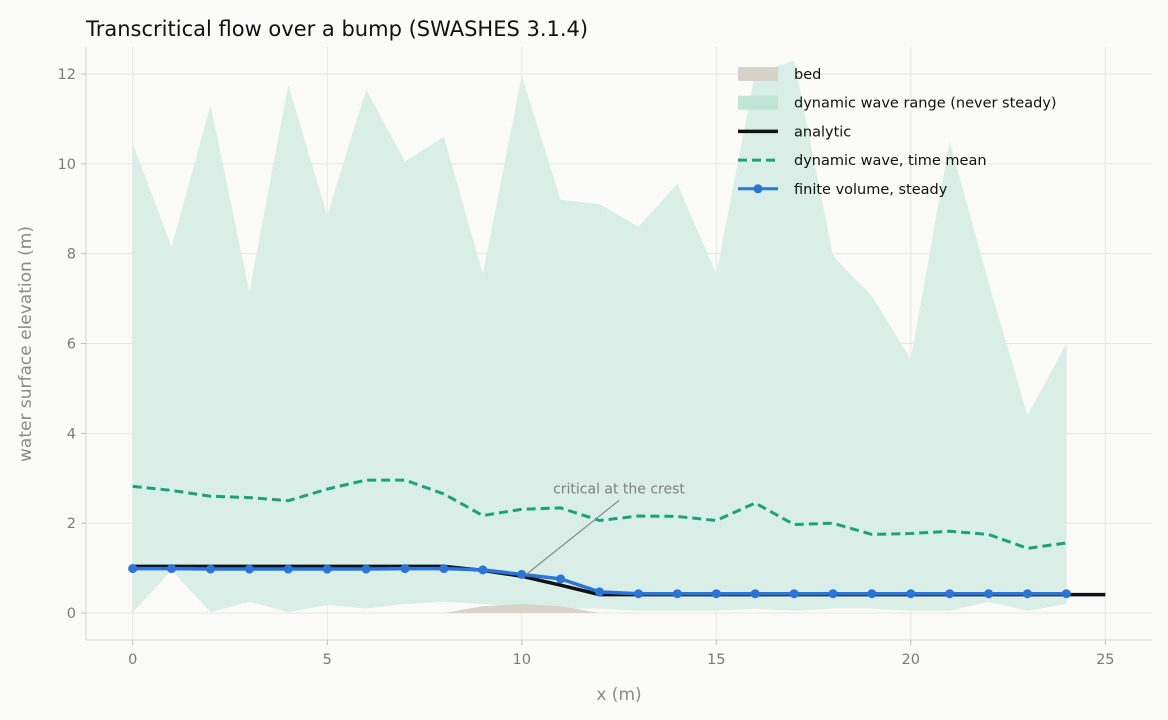 Image resolution: width=1168 pixels, height=720 pixels. Describe the element at coordinates (71, 524) in the screenshot. I see `y-tick-label: 2` at that location.